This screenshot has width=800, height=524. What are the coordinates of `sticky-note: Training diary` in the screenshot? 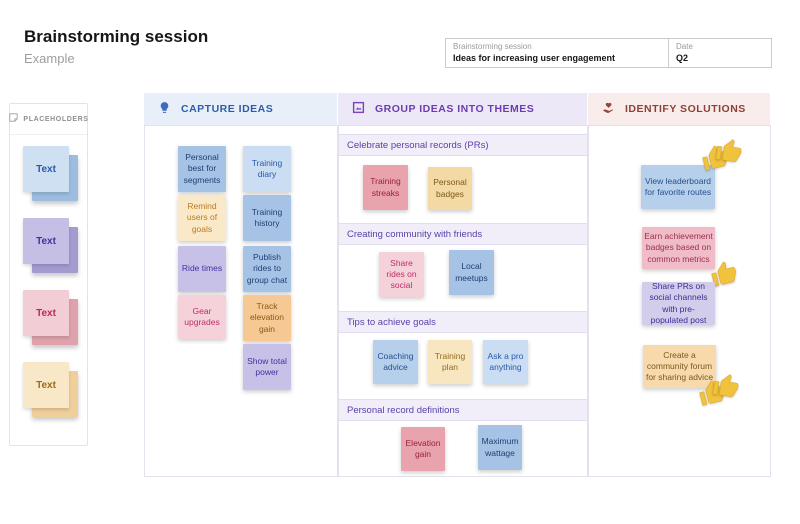 It's located at (267, 169).